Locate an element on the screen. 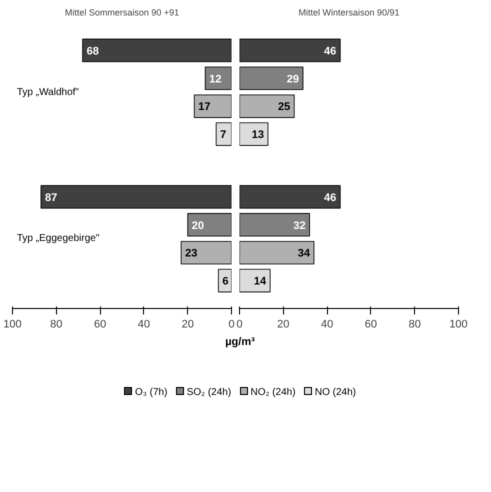  data-label: 32 is located at coordinates (299, 226).